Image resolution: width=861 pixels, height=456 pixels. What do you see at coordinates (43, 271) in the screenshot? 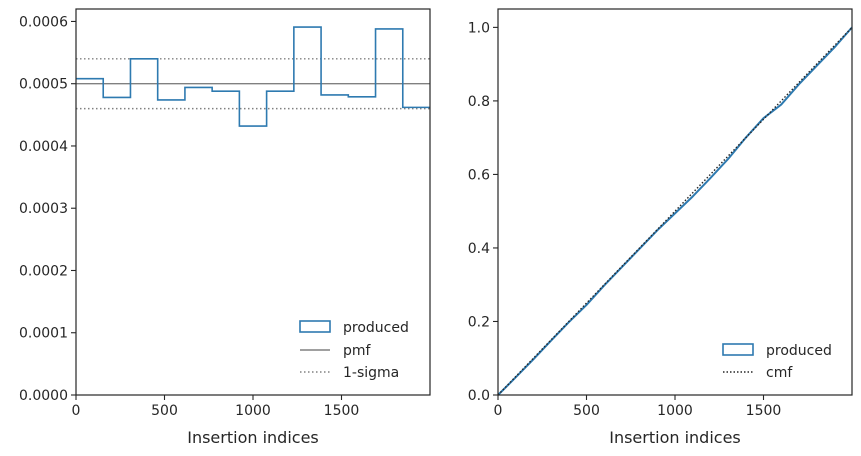
I see `y-tick-label: 0.0002` at bounding box center [43, 271].